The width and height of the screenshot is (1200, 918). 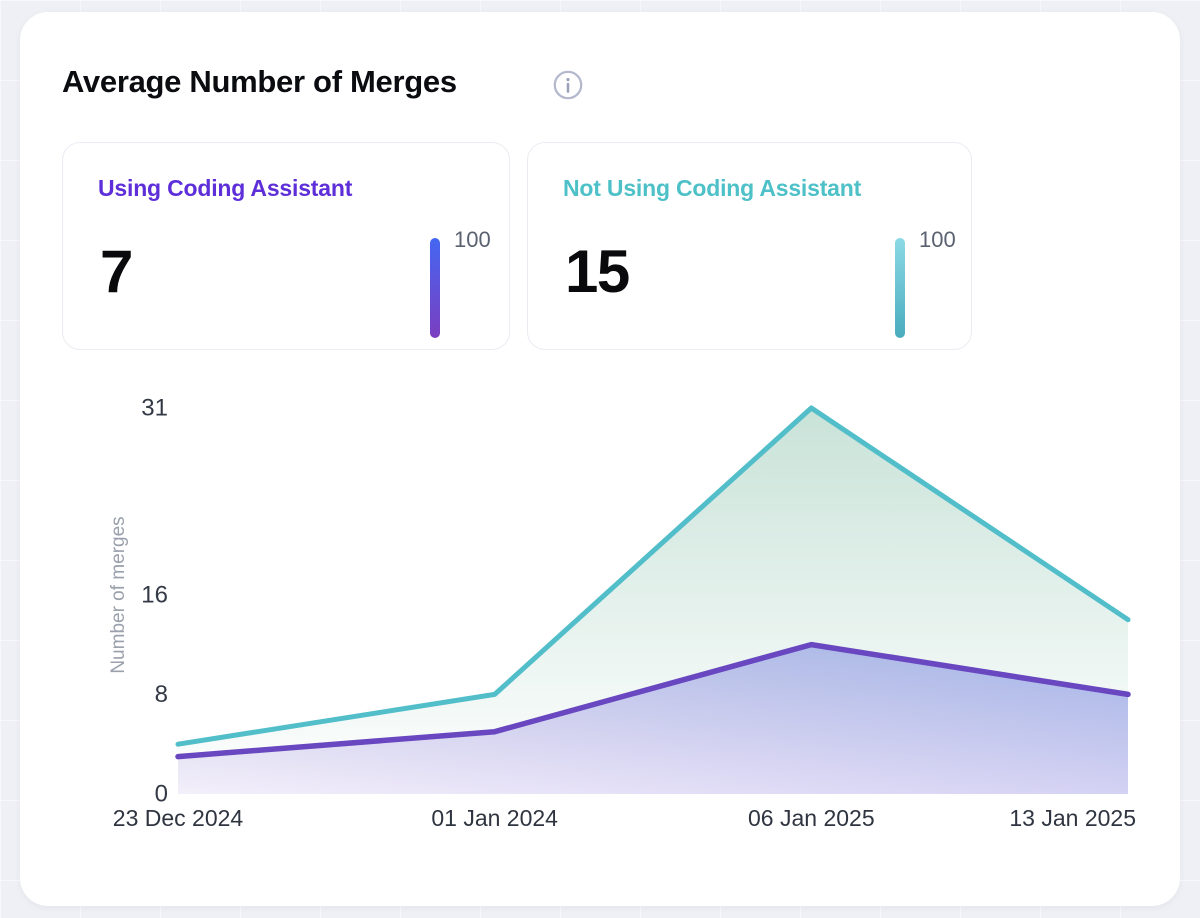 I want to click on info-icon, so click(x=568, y=85).